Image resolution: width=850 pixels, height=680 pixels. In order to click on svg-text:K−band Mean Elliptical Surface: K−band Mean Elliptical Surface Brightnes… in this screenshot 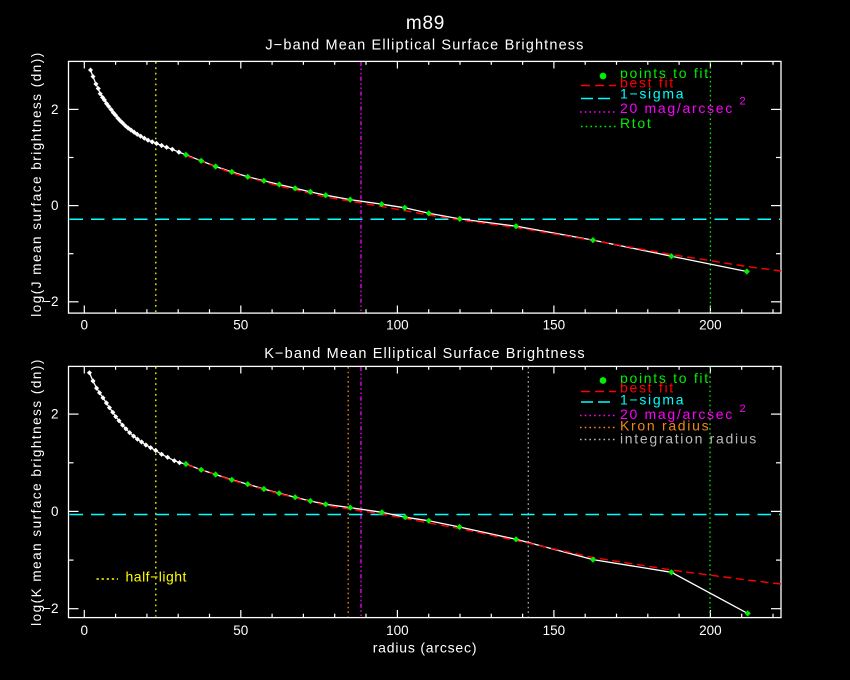, I will do `click(425, 354)`.